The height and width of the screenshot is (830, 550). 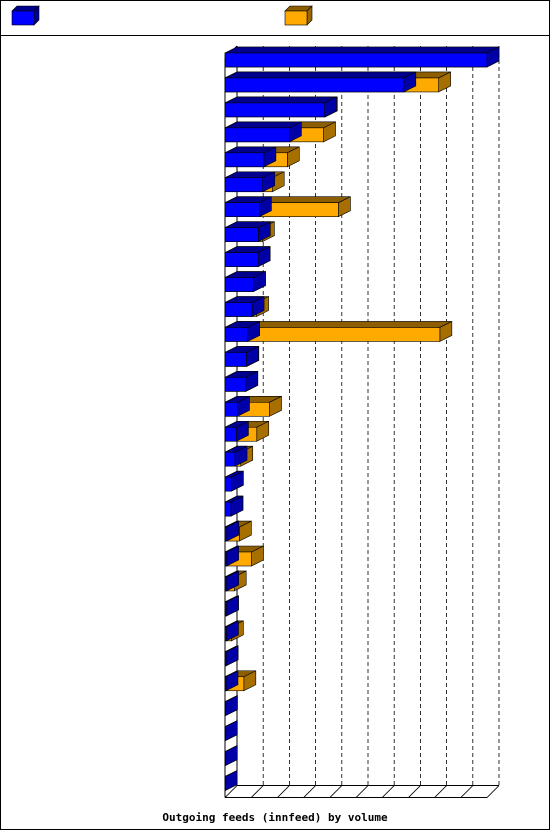 I want to click on bar-rejected, so click(x=338, y=331).